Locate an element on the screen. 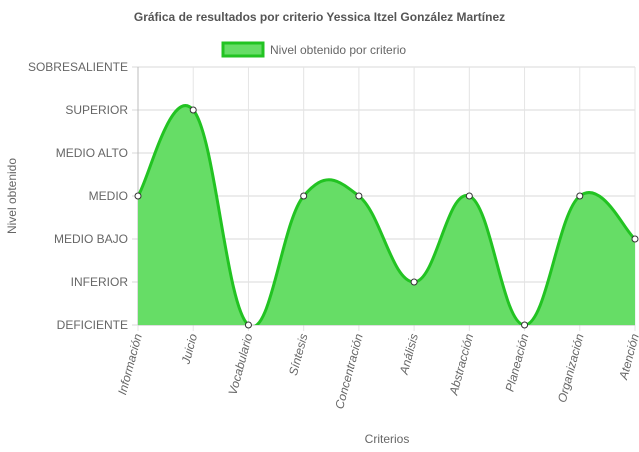 The width and height of the screenshot is (639, 452). y-tick-label: SUPERIOR is located at coordinates (96, 110).